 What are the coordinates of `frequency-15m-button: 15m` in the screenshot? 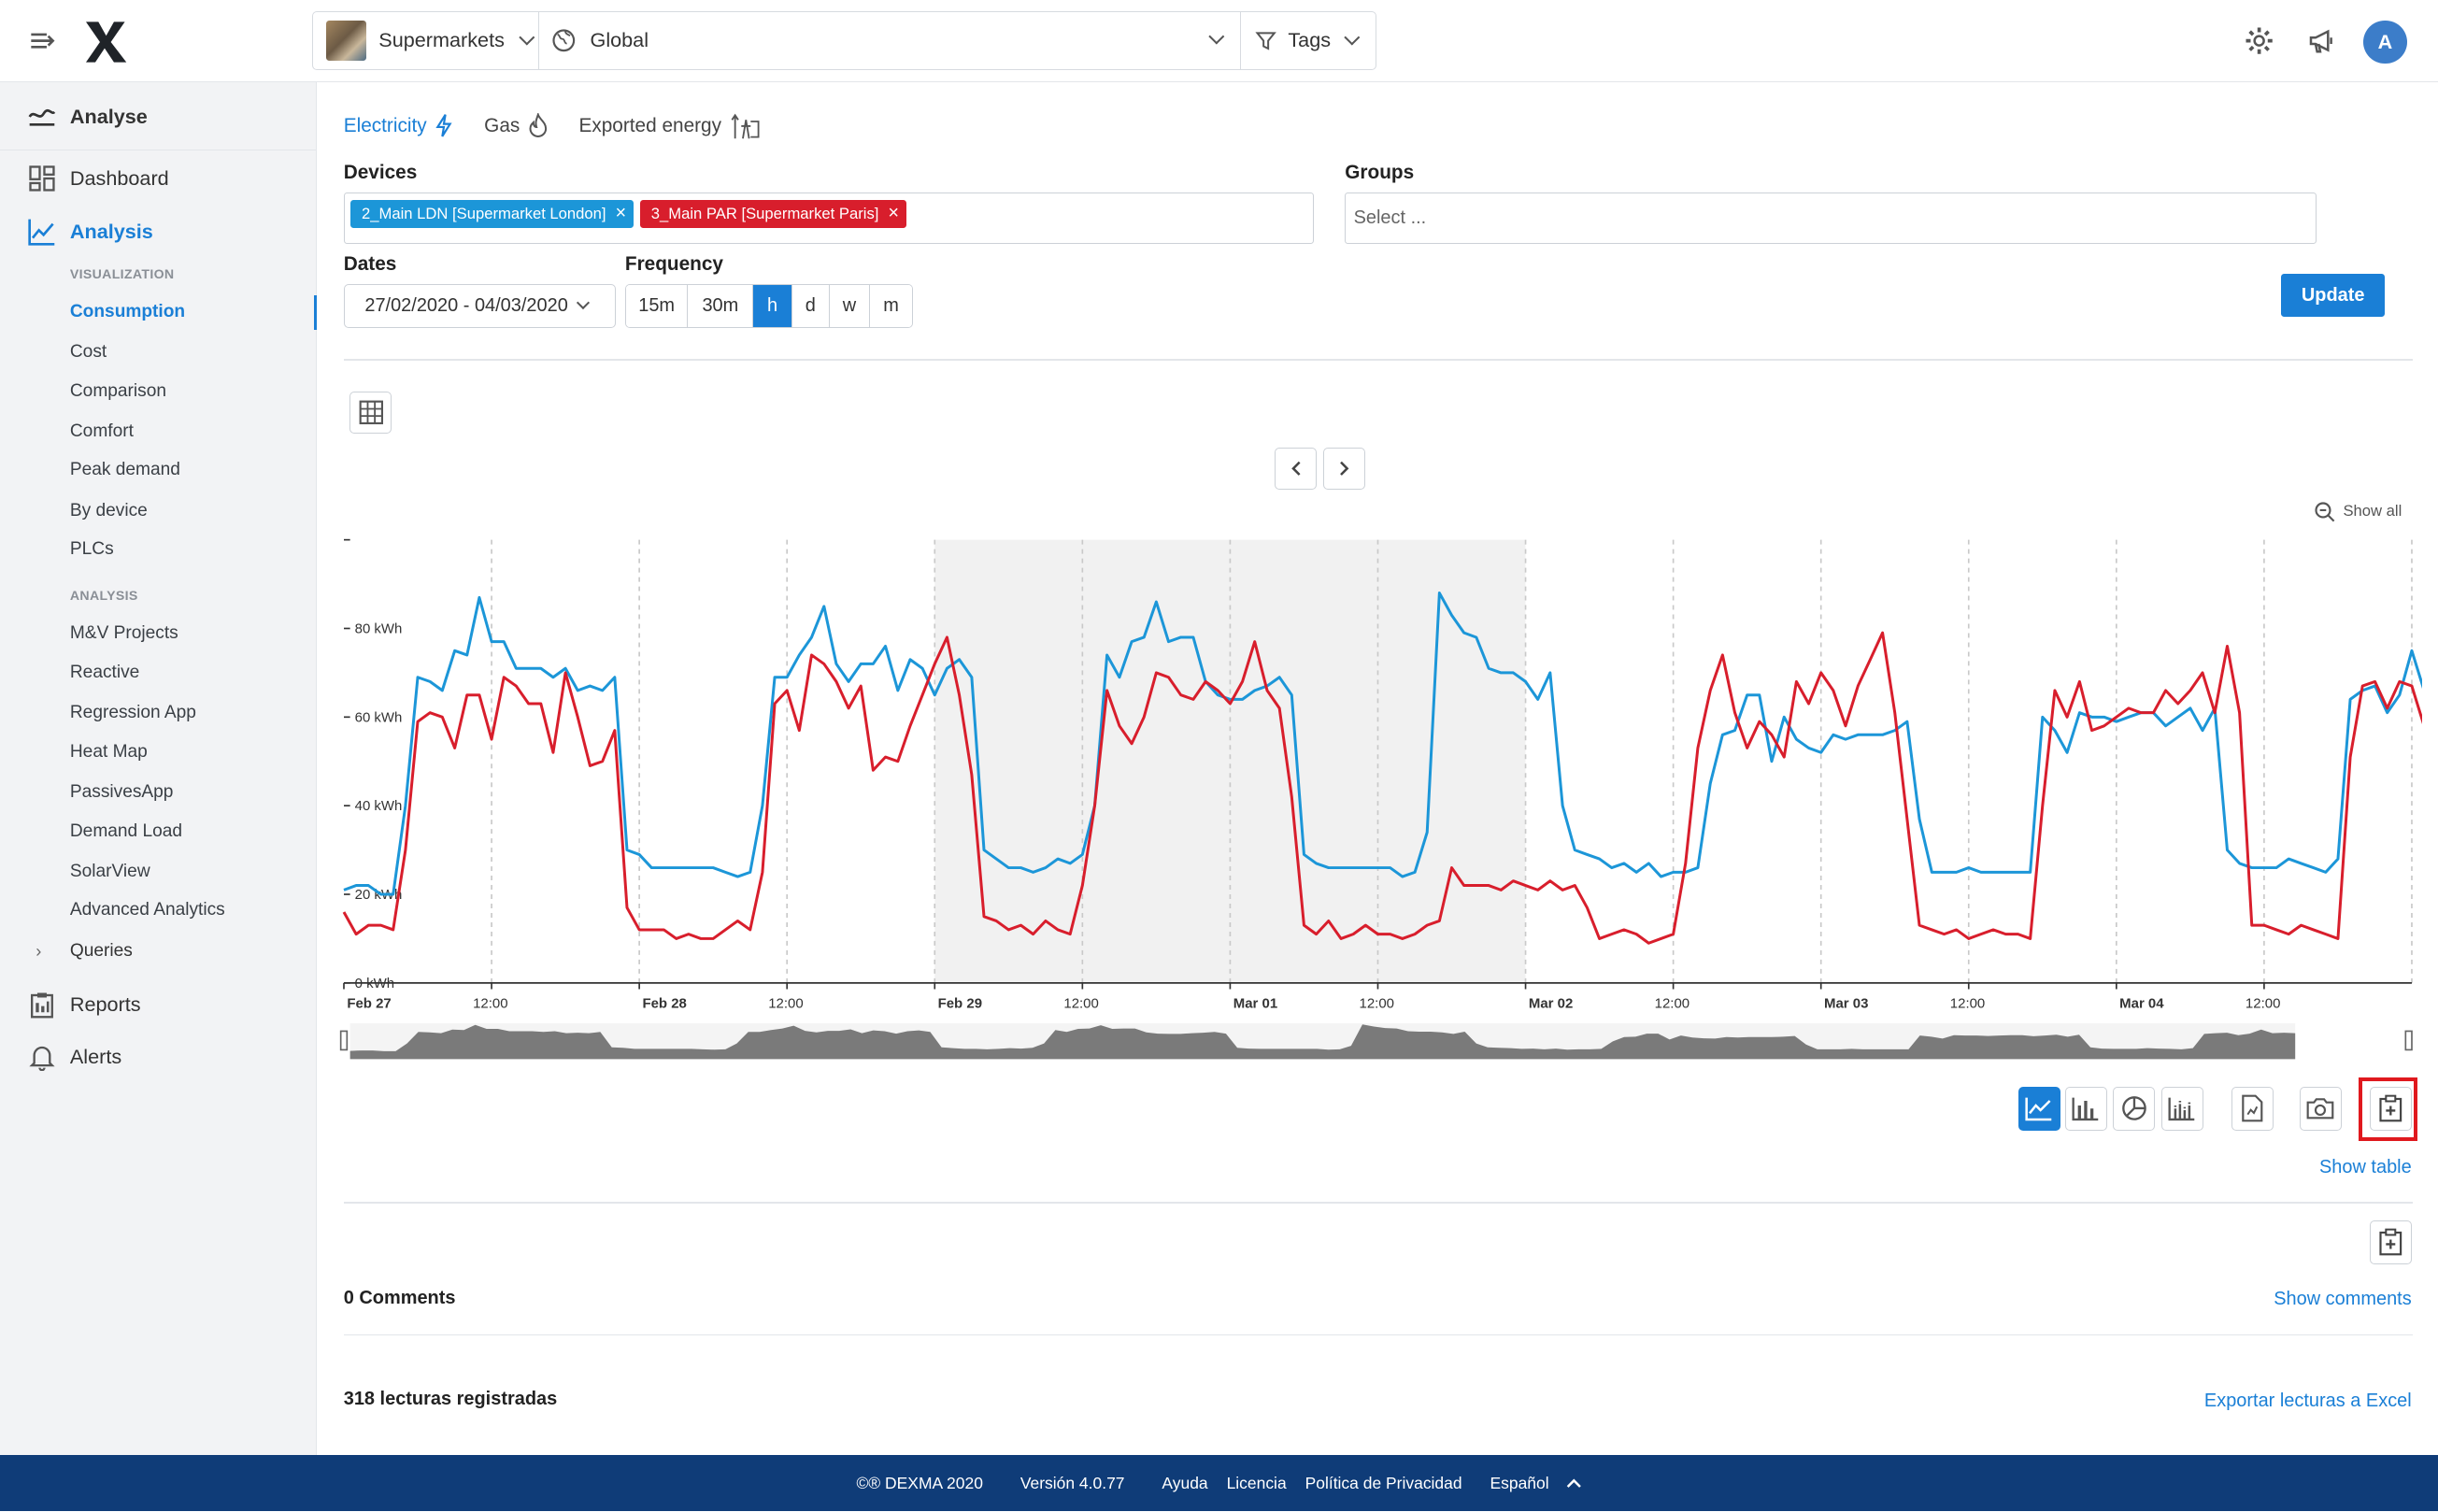 It's located at (657, 306).